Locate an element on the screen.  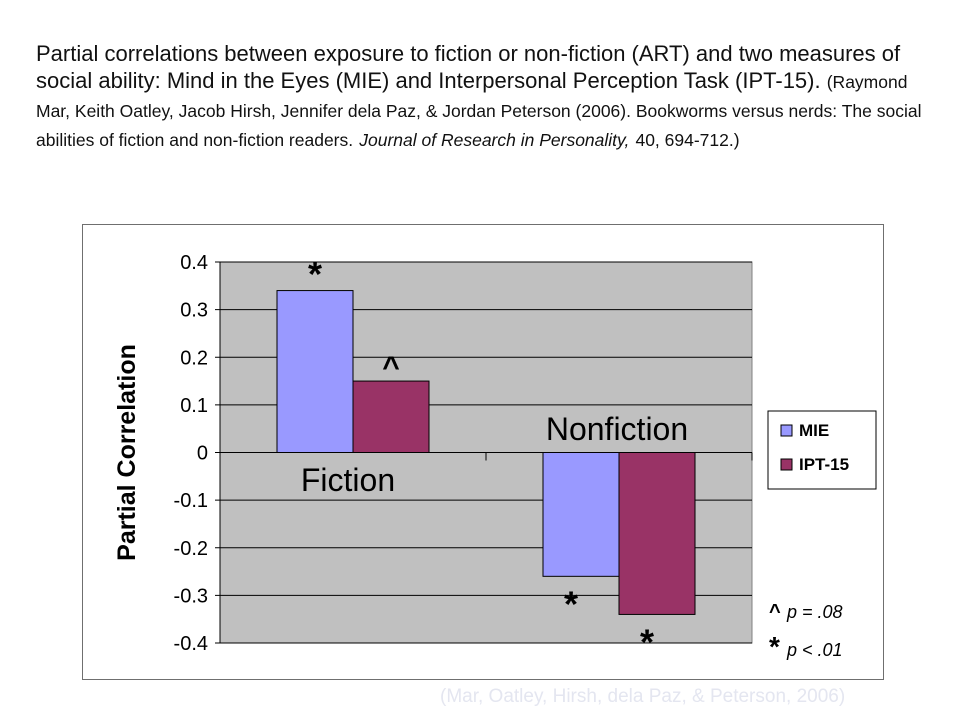
y-tick-label: -0.1 is located at coordinates (191, 501).